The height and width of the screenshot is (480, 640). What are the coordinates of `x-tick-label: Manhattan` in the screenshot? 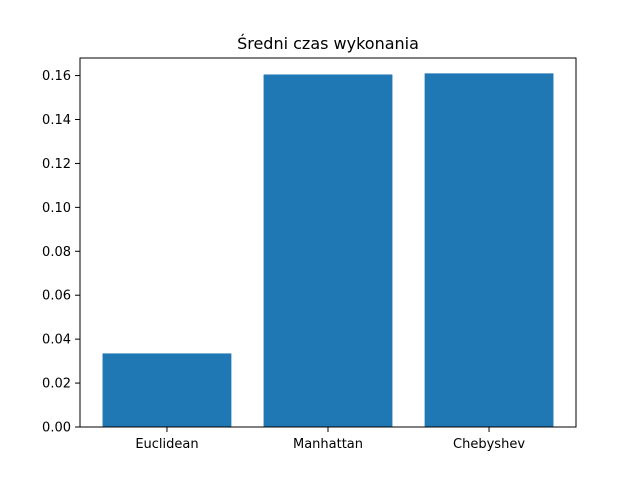 It's located at (328, 444).